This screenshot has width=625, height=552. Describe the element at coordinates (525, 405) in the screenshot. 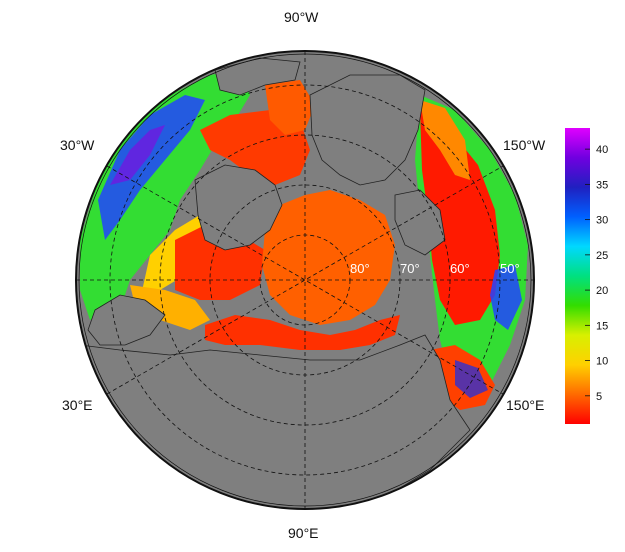

I see `lon-label-lower-right: 150°E` at that location.